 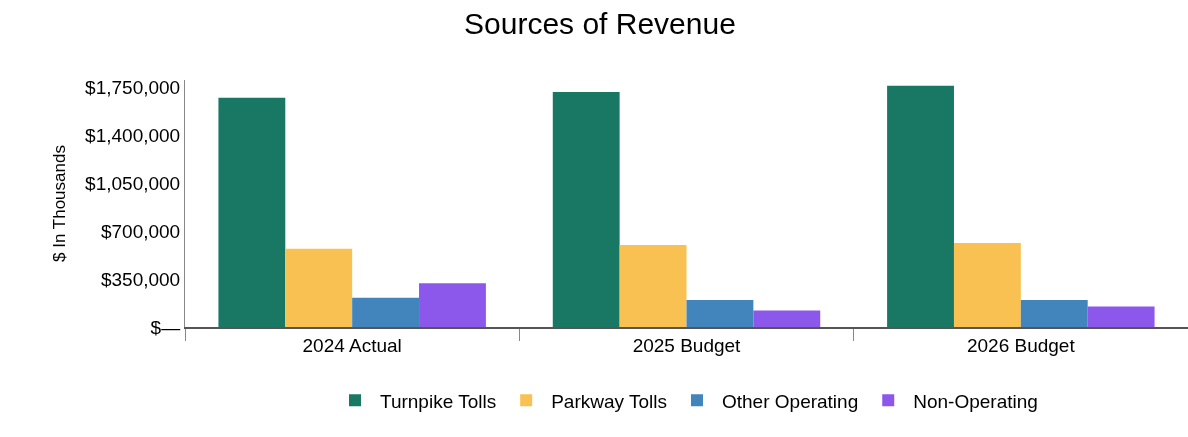 What do you see at coordinates (133, 183) in the screenshot?
I see `y-tick-label: $1,050,000` at bounding box center [133, 183].